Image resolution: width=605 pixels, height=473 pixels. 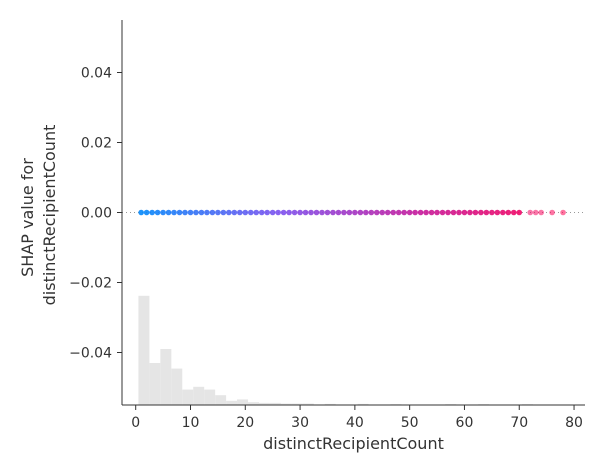 I want to click on x-tick-label: 20, so click(x=245, y=423).